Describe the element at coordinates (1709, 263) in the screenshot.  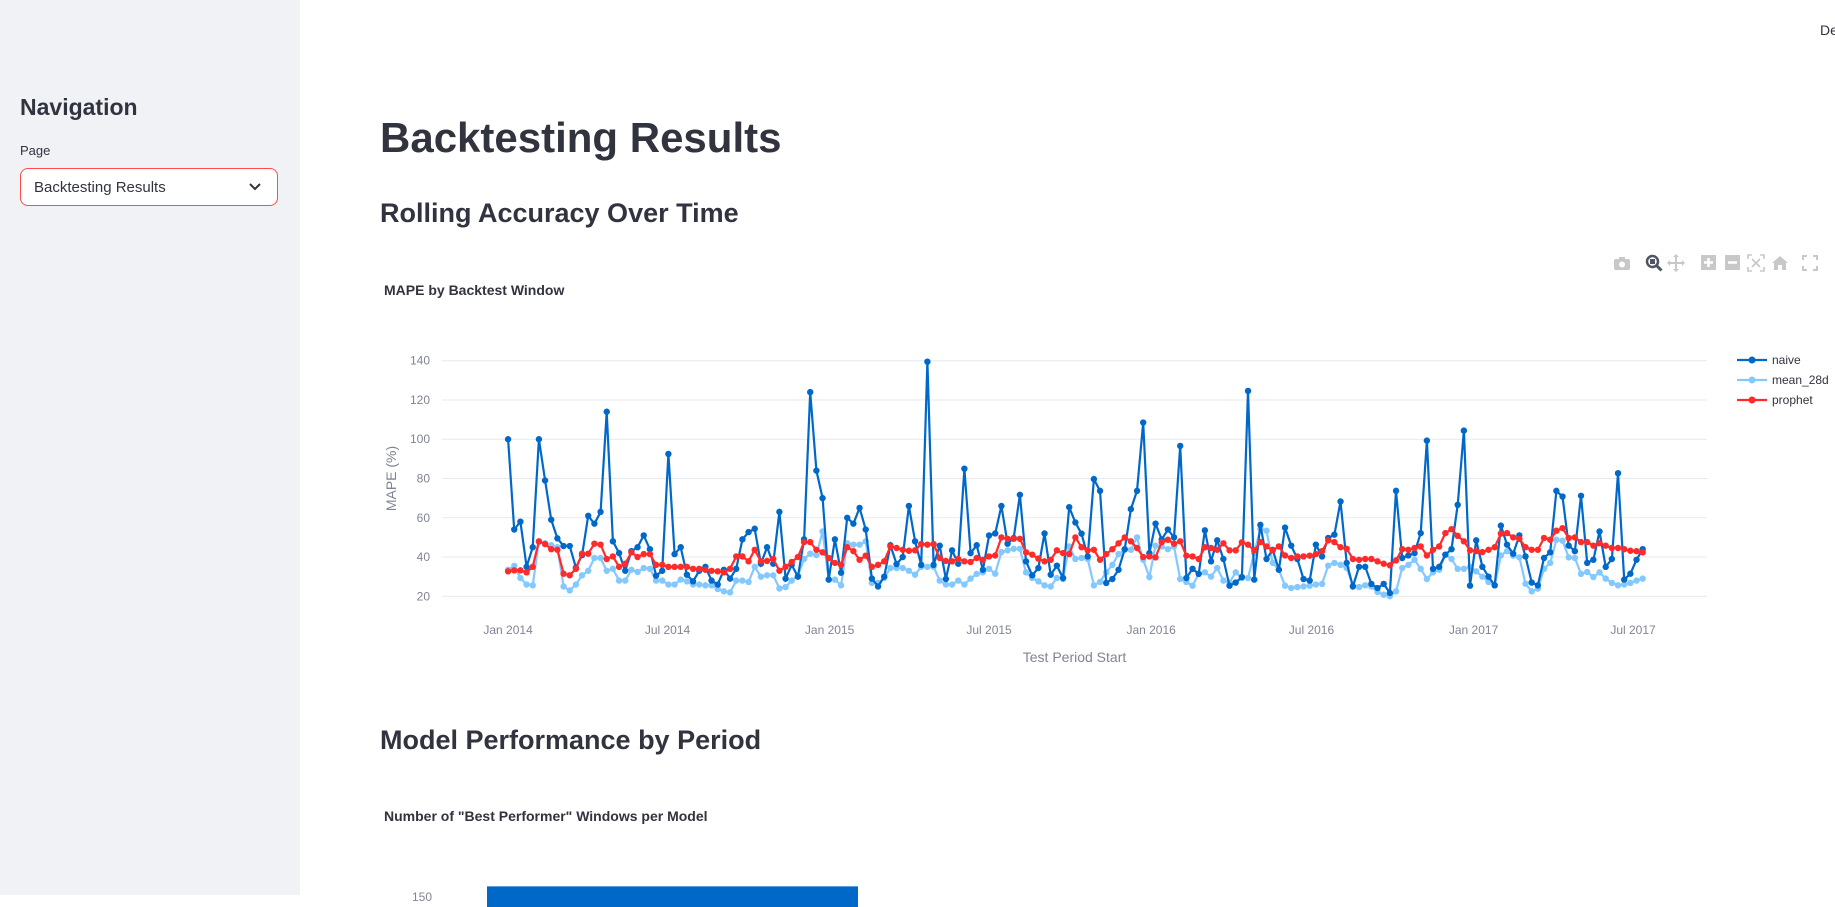
I see `zoom-in-icon` at that location.